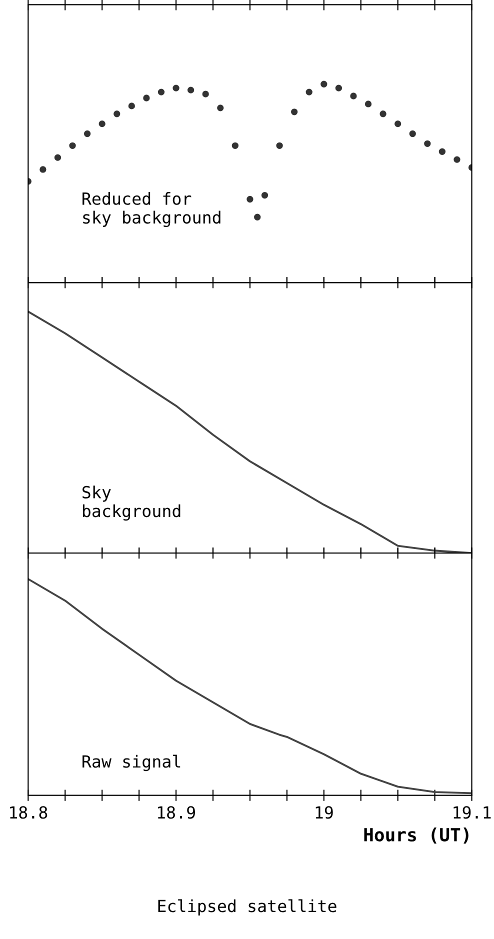 This screenshot has width=494, height=939. What do you see at coordinates (472, 812) in the screenshot?
I see `x-tick-label: 19.1` at bounding box center [472, 812].